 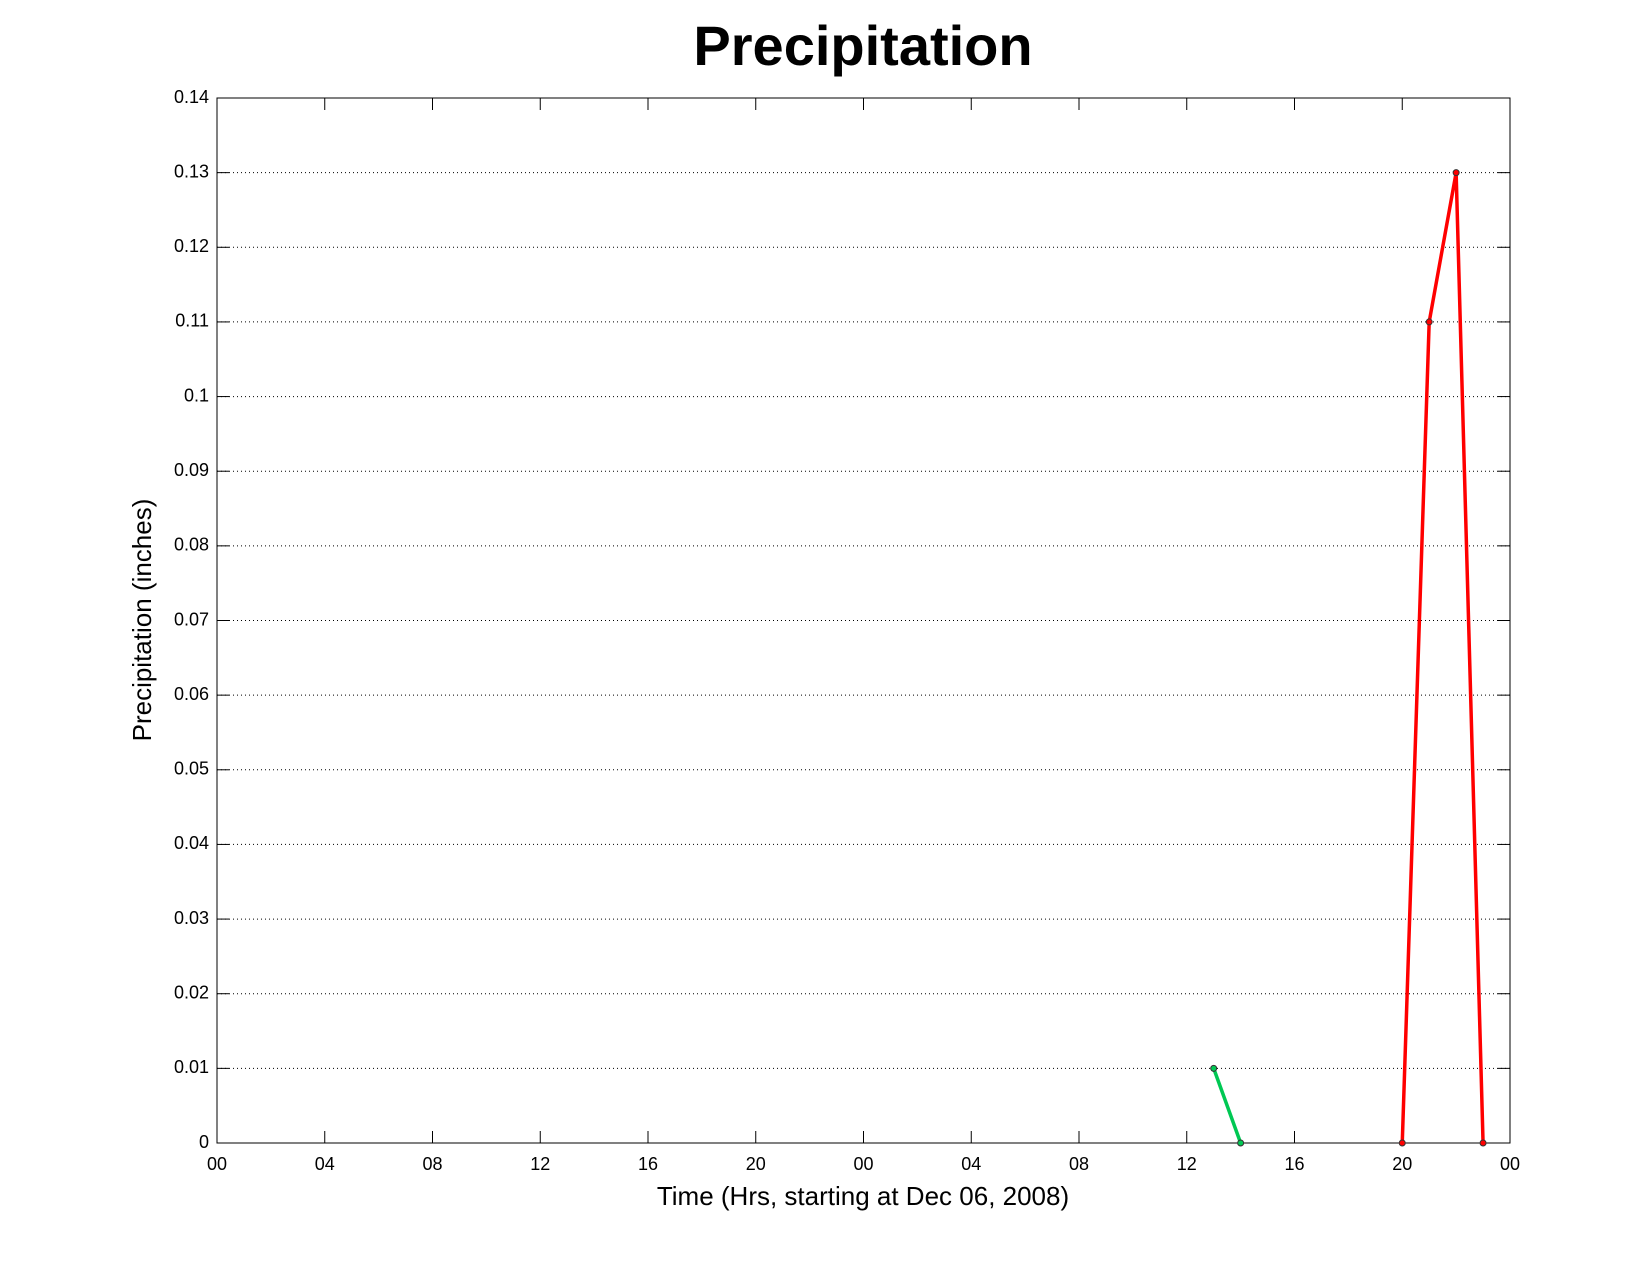 I want to click on y-tick-label: 0.13, so click(x=191, y=171).